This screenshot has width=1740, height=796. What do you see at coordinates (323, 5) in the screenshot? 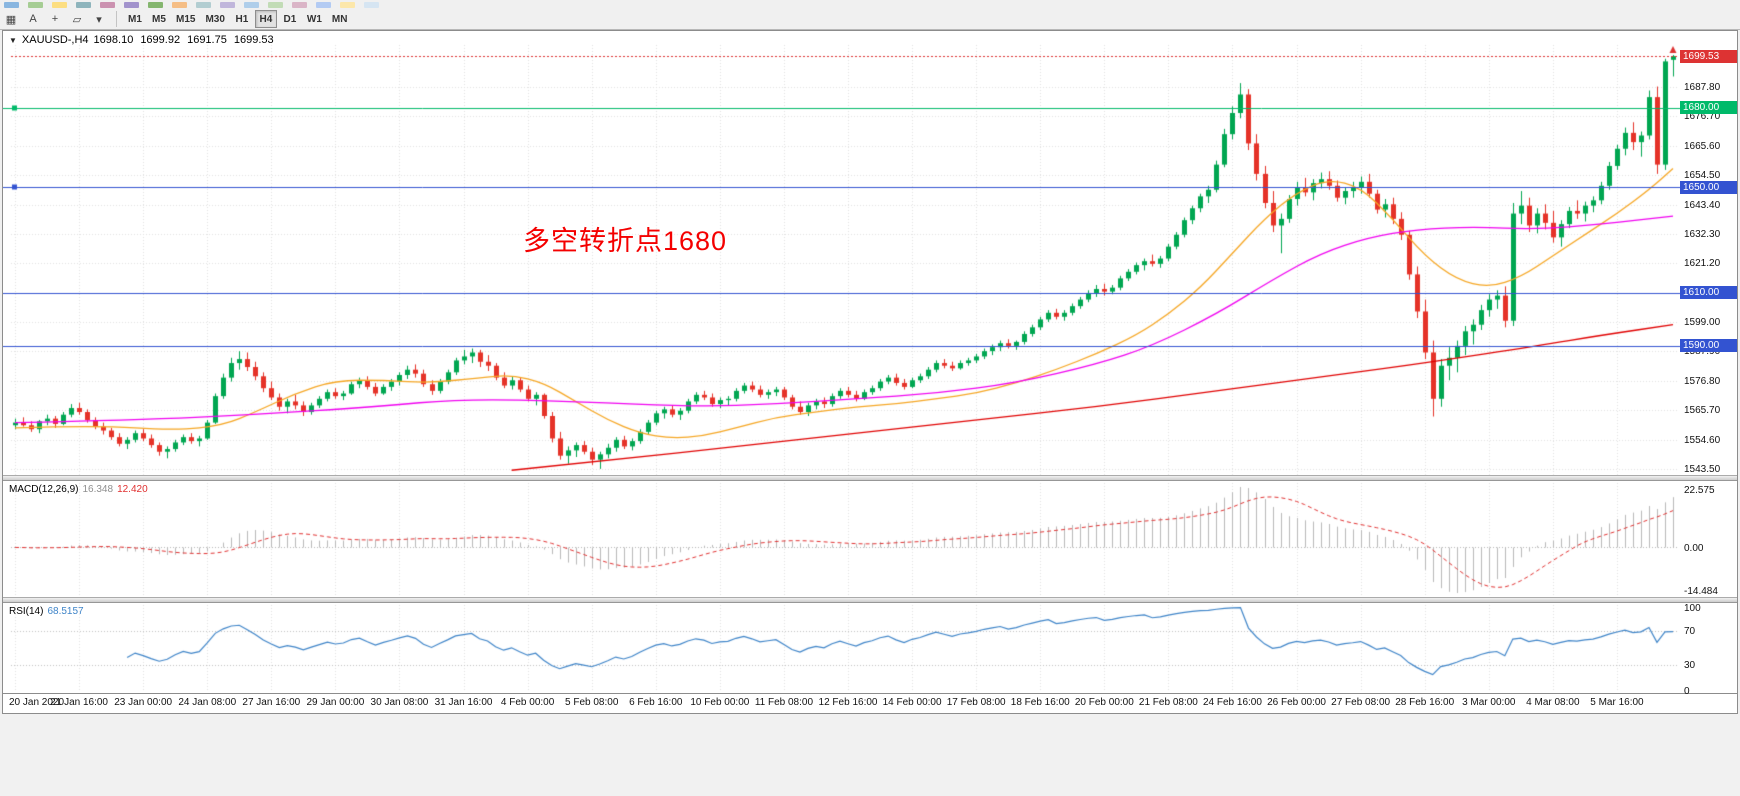
I see `bars-mode-icon` at bounding box center [323, 5].